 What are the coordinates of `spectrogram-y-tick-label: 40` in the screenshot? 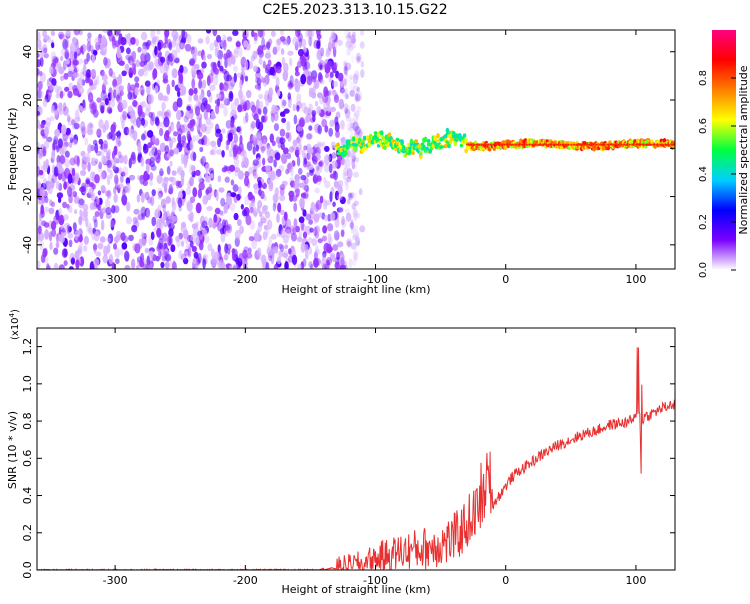 It's located at (27, 52).